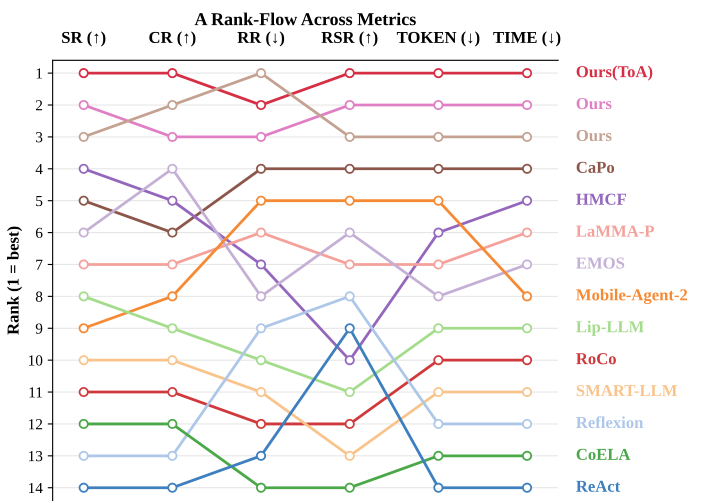 The height and width of the screenshot is (503, 702). I want to click on text: EMOS, so click(600, 263).